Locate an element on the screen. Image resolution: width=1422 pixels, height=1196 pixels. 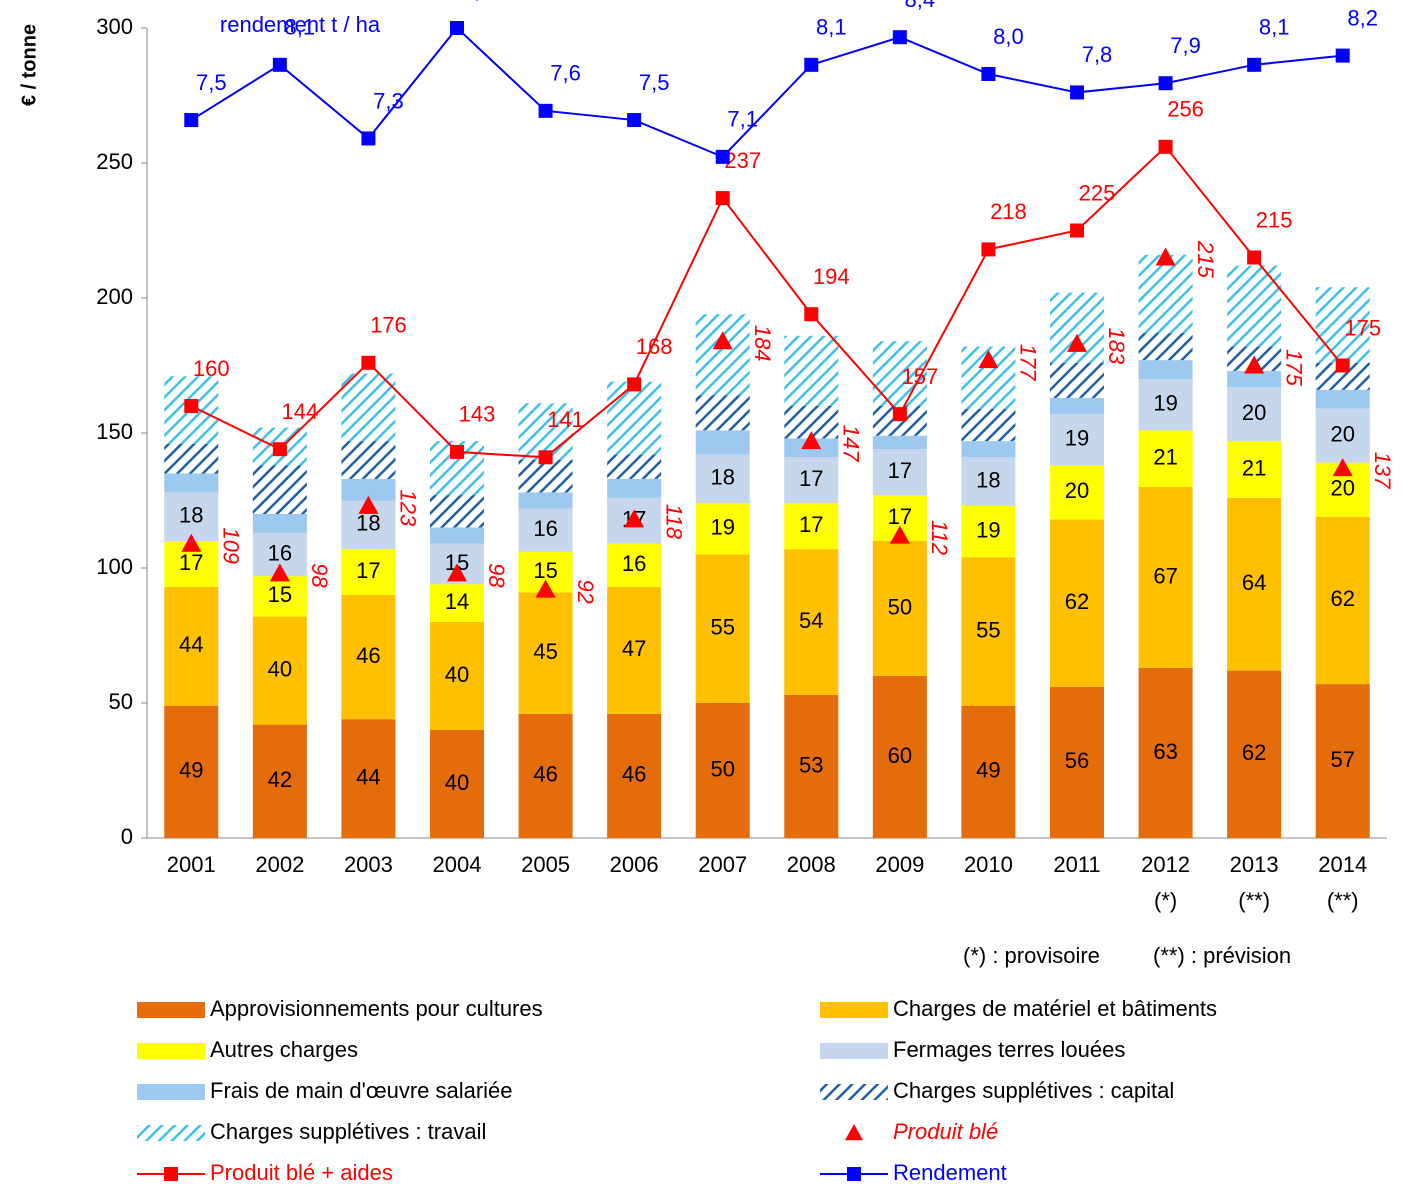
bar-value-label: 16 is located at coordinates (634, 563).